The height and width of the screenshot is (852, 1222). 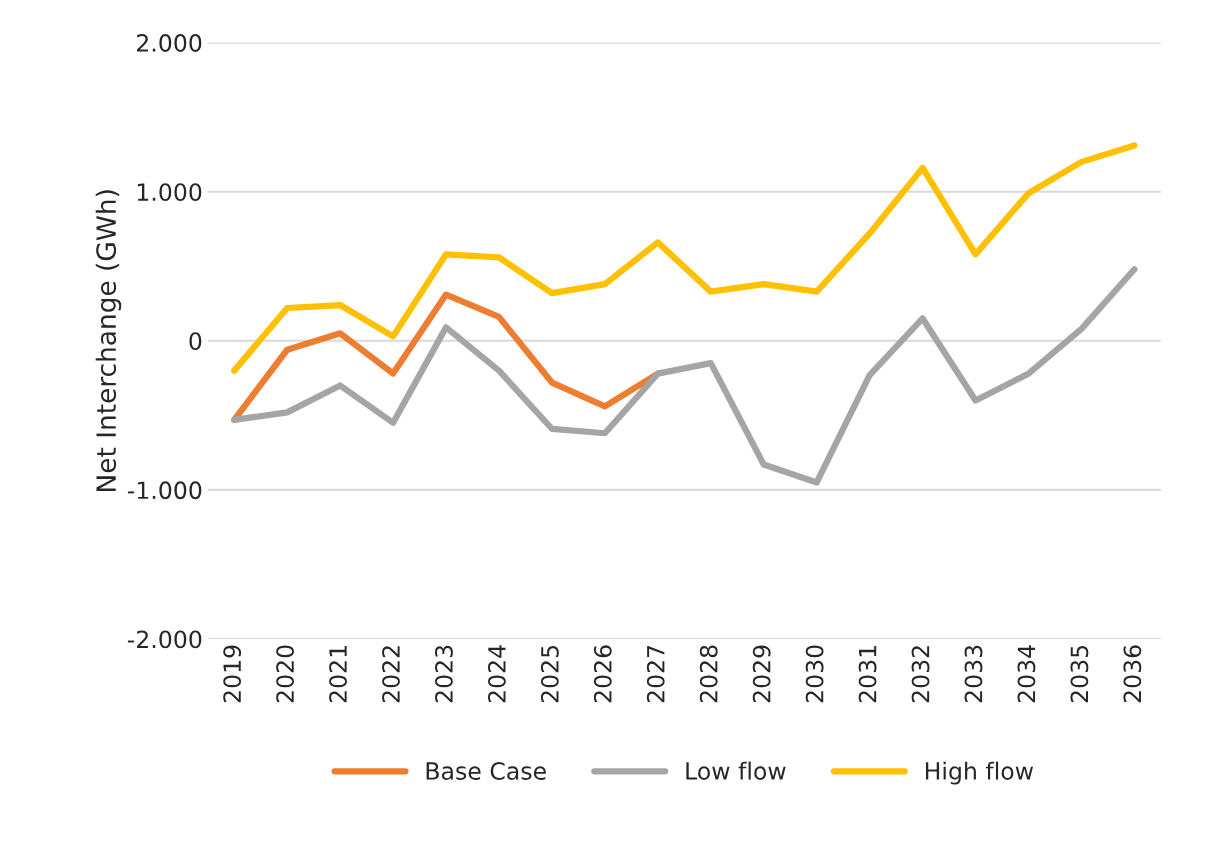 I want to click on x-tick-label: 2030, so click(x=814, y=674).